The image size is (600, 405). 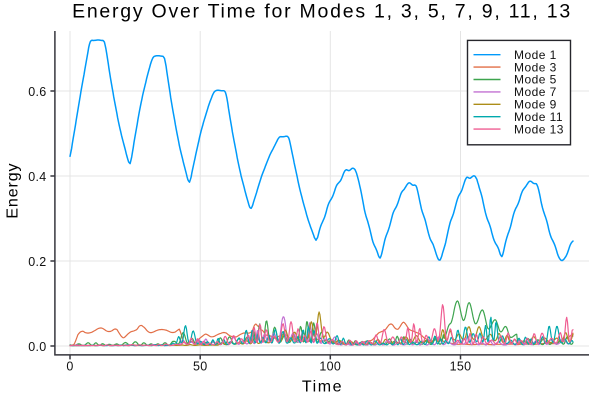 What do you see at coordinates (535, 55) in the screenshot?
I see `svg-text: Mode 1` at bounding box center [535, 55].